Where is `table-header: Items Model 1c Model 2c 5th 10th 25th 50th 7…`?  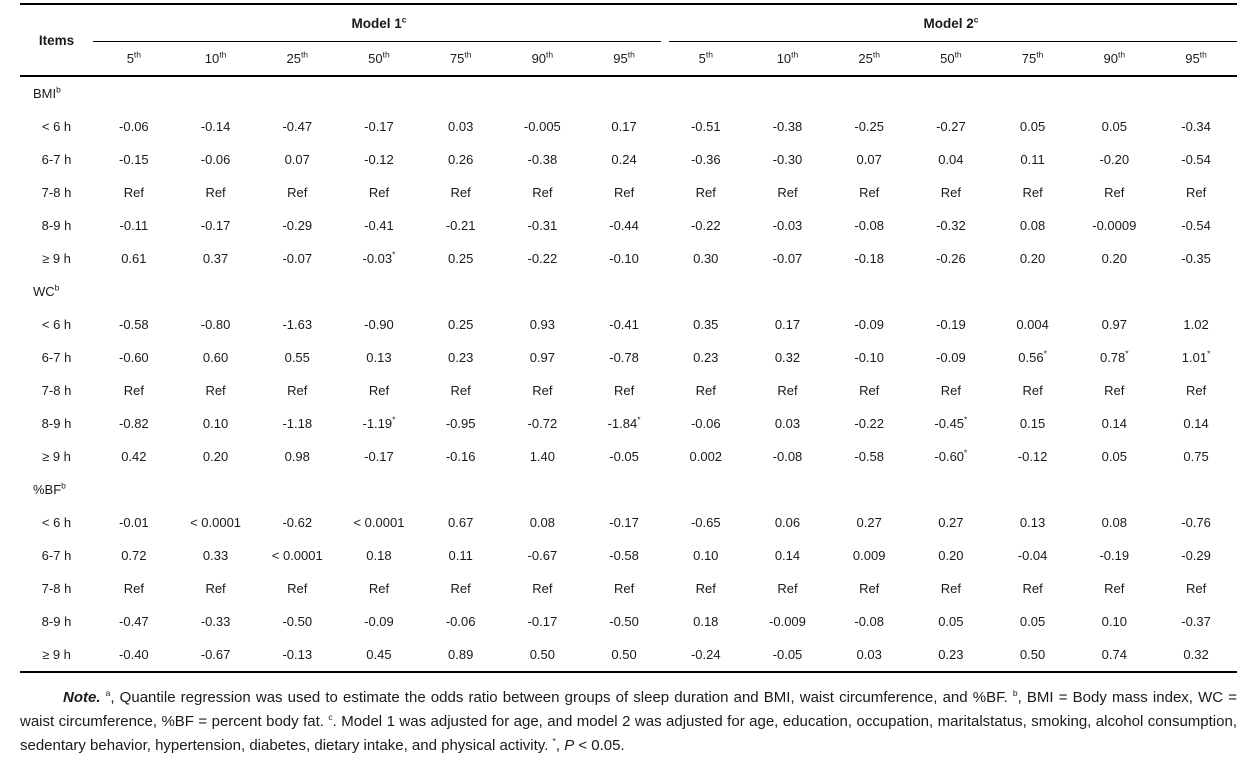 table-header: Items Model 1c Model 2c 5th 10th 25th 50th 7… is located at coordinates (629, 40).